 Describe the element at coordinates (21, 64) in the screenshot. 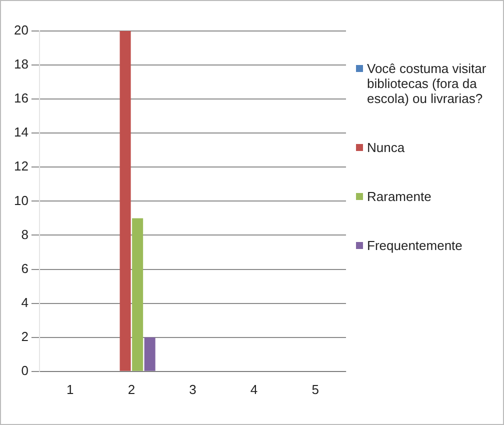

I see `y-tick-label: 18` at that location.